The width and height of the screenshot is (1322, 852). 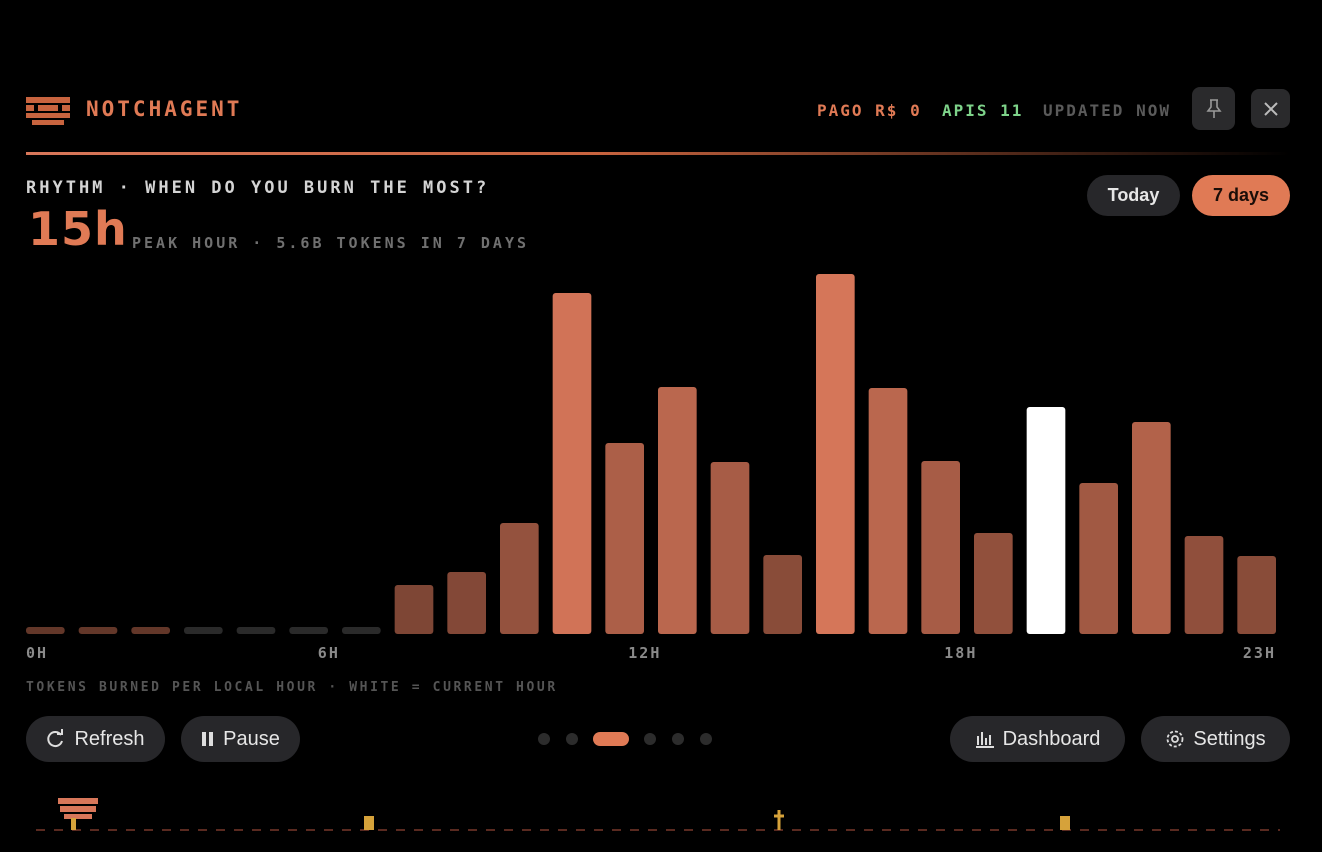 I want to click on pin-icon, so click(x=1213, y=108).